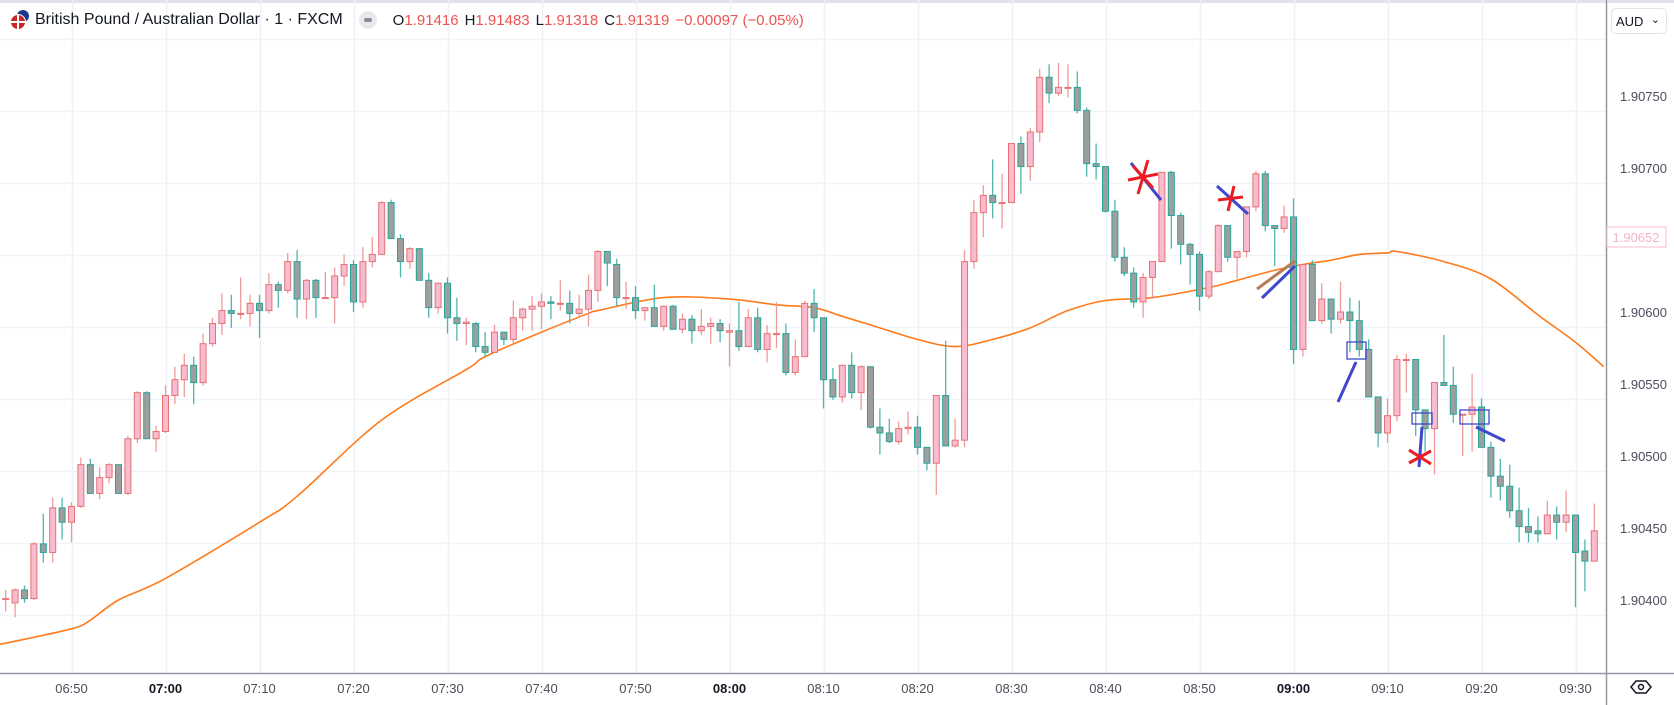 Image resolution: width=1674 pixels, height=705 pixels. What do you see at coordinates (165, 688) in the screenshot?
I see `time-tick-label: 07:00` at bounding box center [165, 688].